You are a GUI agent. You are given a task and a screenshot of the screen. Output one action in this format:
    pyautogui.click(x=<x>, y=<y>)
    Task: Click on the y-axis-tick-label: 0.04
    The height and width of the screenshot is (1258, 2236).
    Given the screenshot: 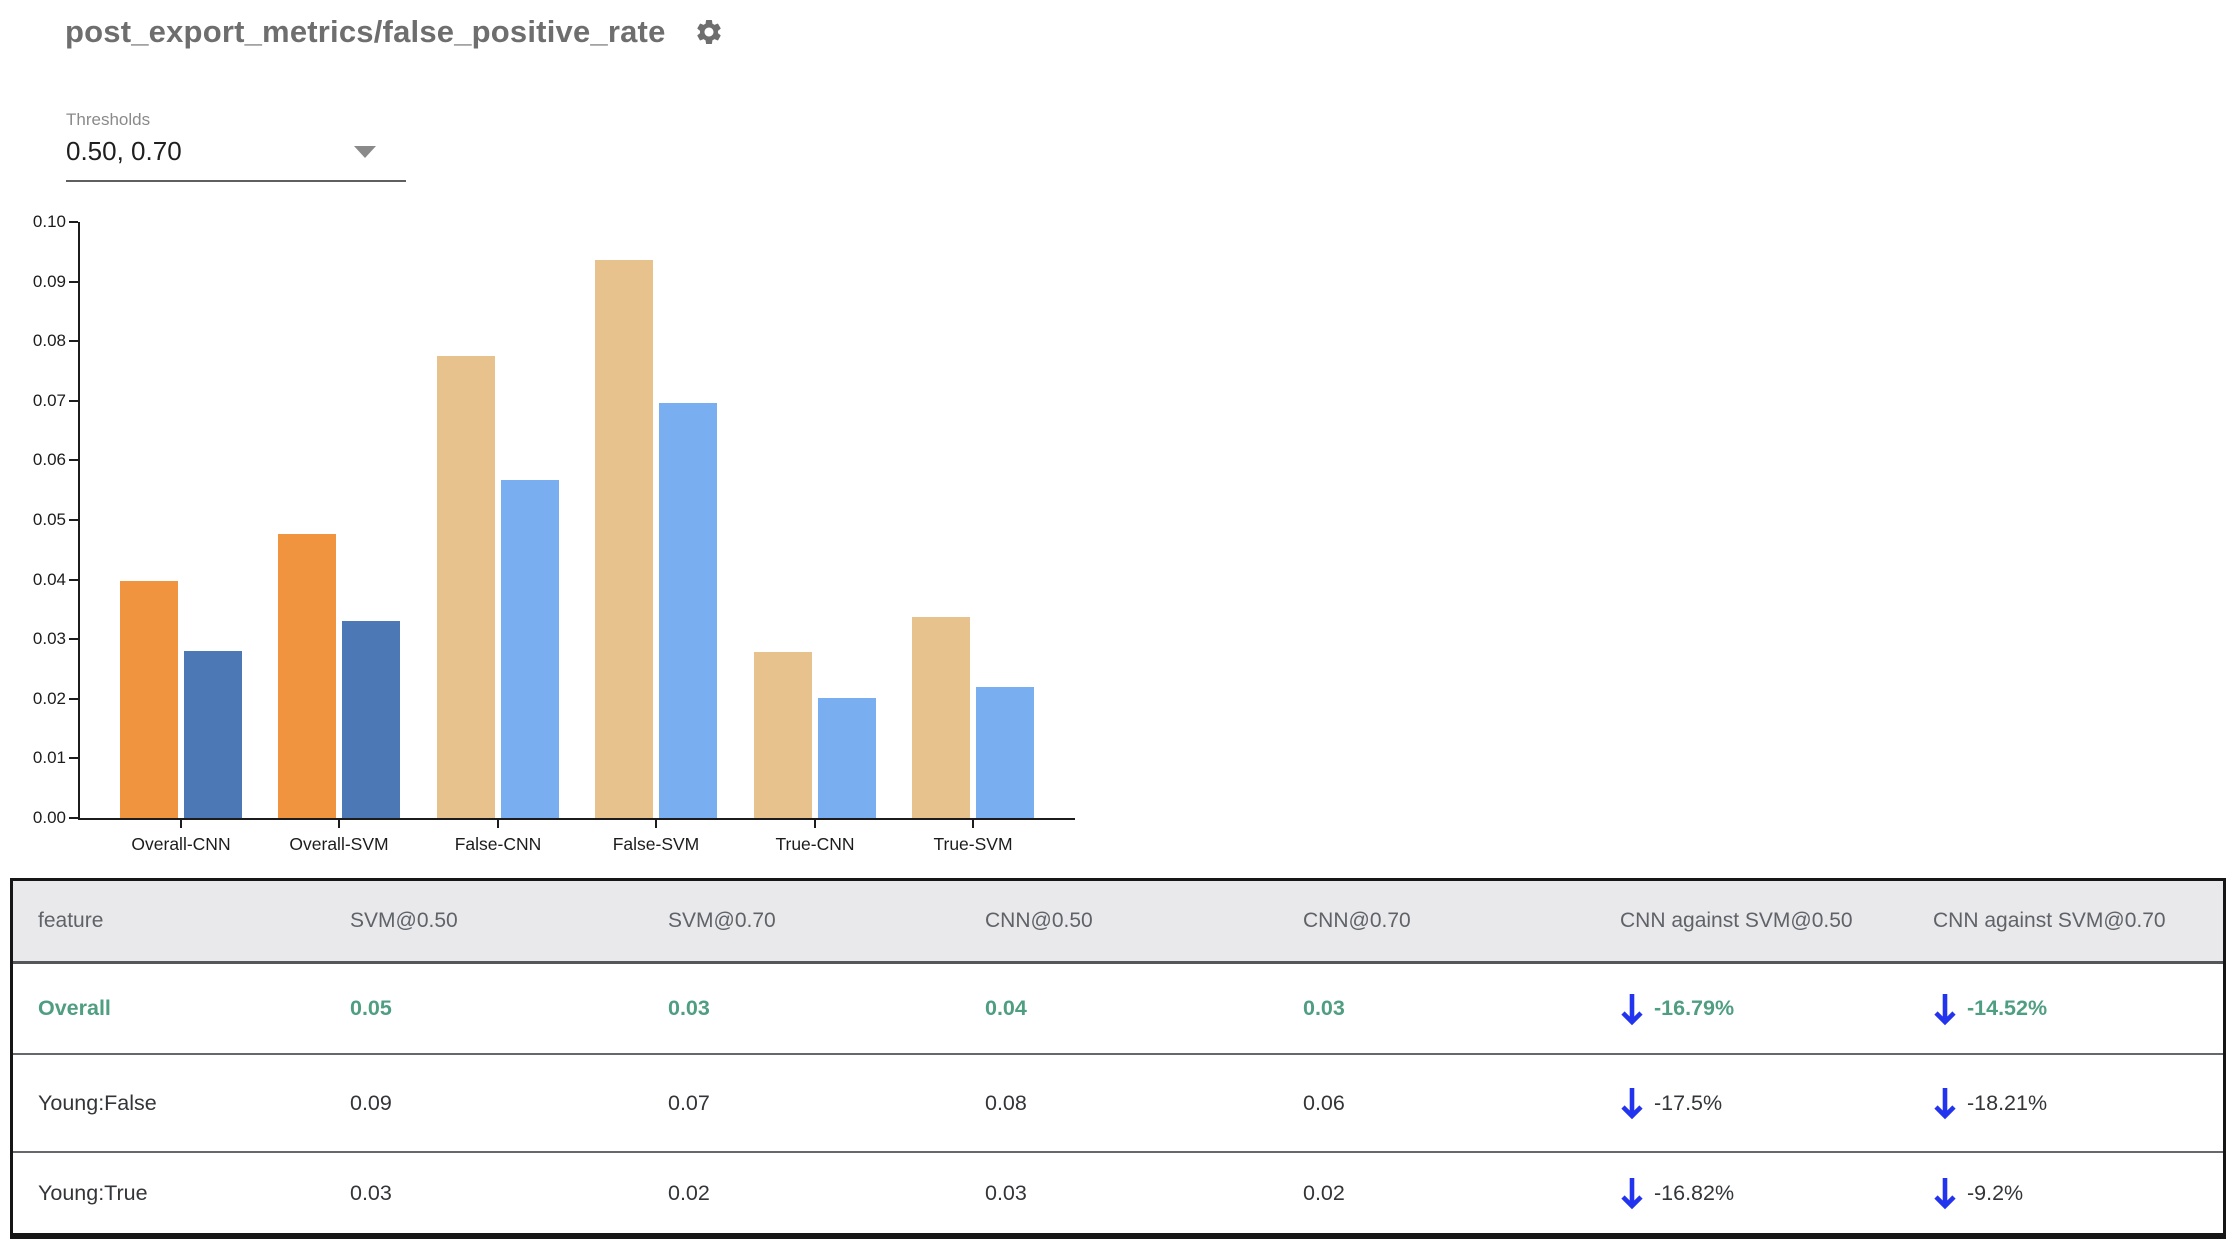 What is the action you would take?
    pyautogui.click(x=49, y=579)
    